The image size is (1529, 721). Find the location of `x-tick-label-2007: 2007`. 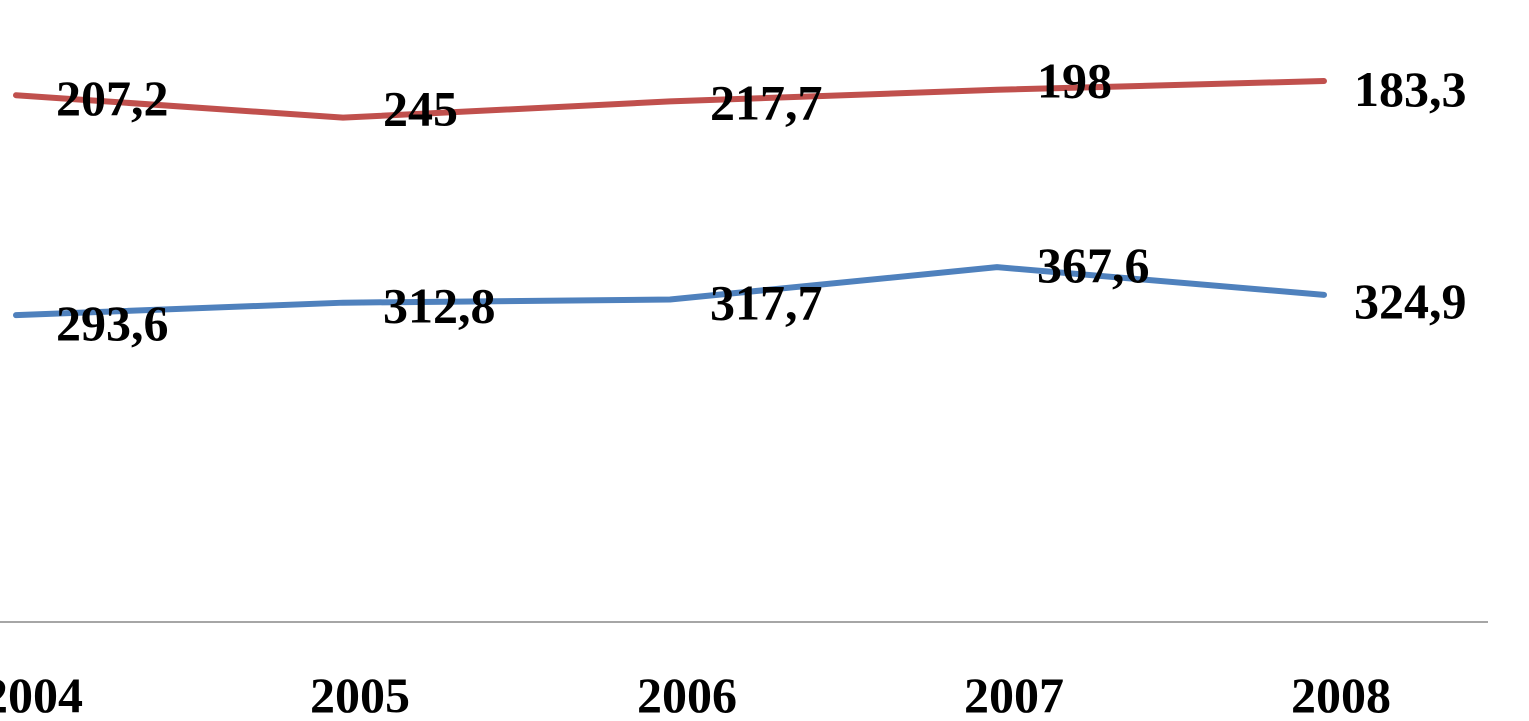

x-tick-label-2007: 2007 is located at coordinates (1014, 694).